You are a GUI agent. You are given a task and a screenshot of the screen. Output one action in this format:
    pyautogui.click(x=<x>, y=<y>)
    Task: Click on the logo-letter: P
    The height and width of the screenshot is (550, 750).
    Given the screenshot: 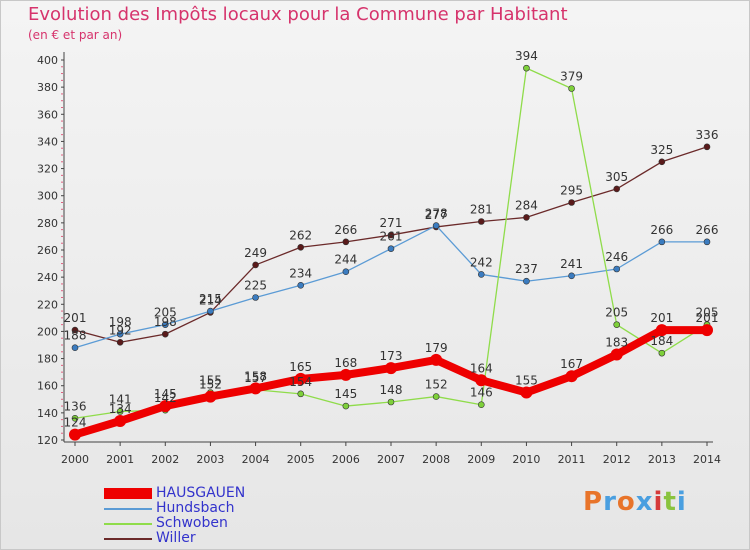 What is the action you would take?
    pyautogui.click(x=593, y=502)
    